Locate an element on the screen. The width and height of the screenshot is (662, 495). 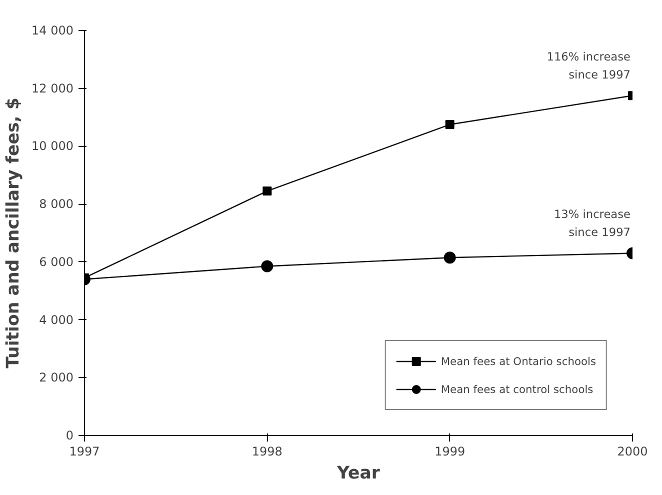
y-tick-label: 0 is located at coordinates (70, 435).